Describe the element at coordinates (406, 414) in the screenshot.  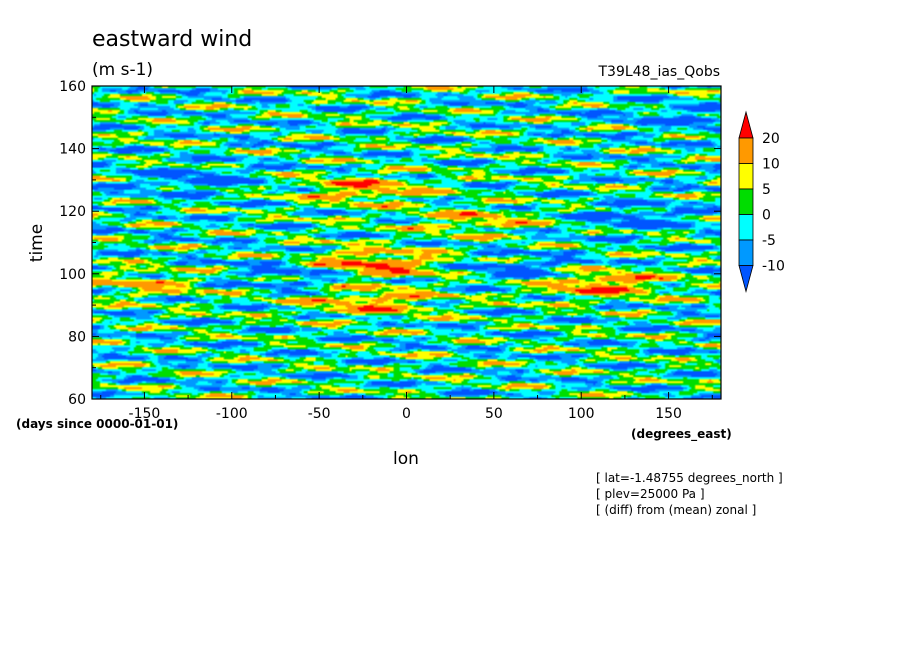
I see `x-tick-label: 0` at that location.